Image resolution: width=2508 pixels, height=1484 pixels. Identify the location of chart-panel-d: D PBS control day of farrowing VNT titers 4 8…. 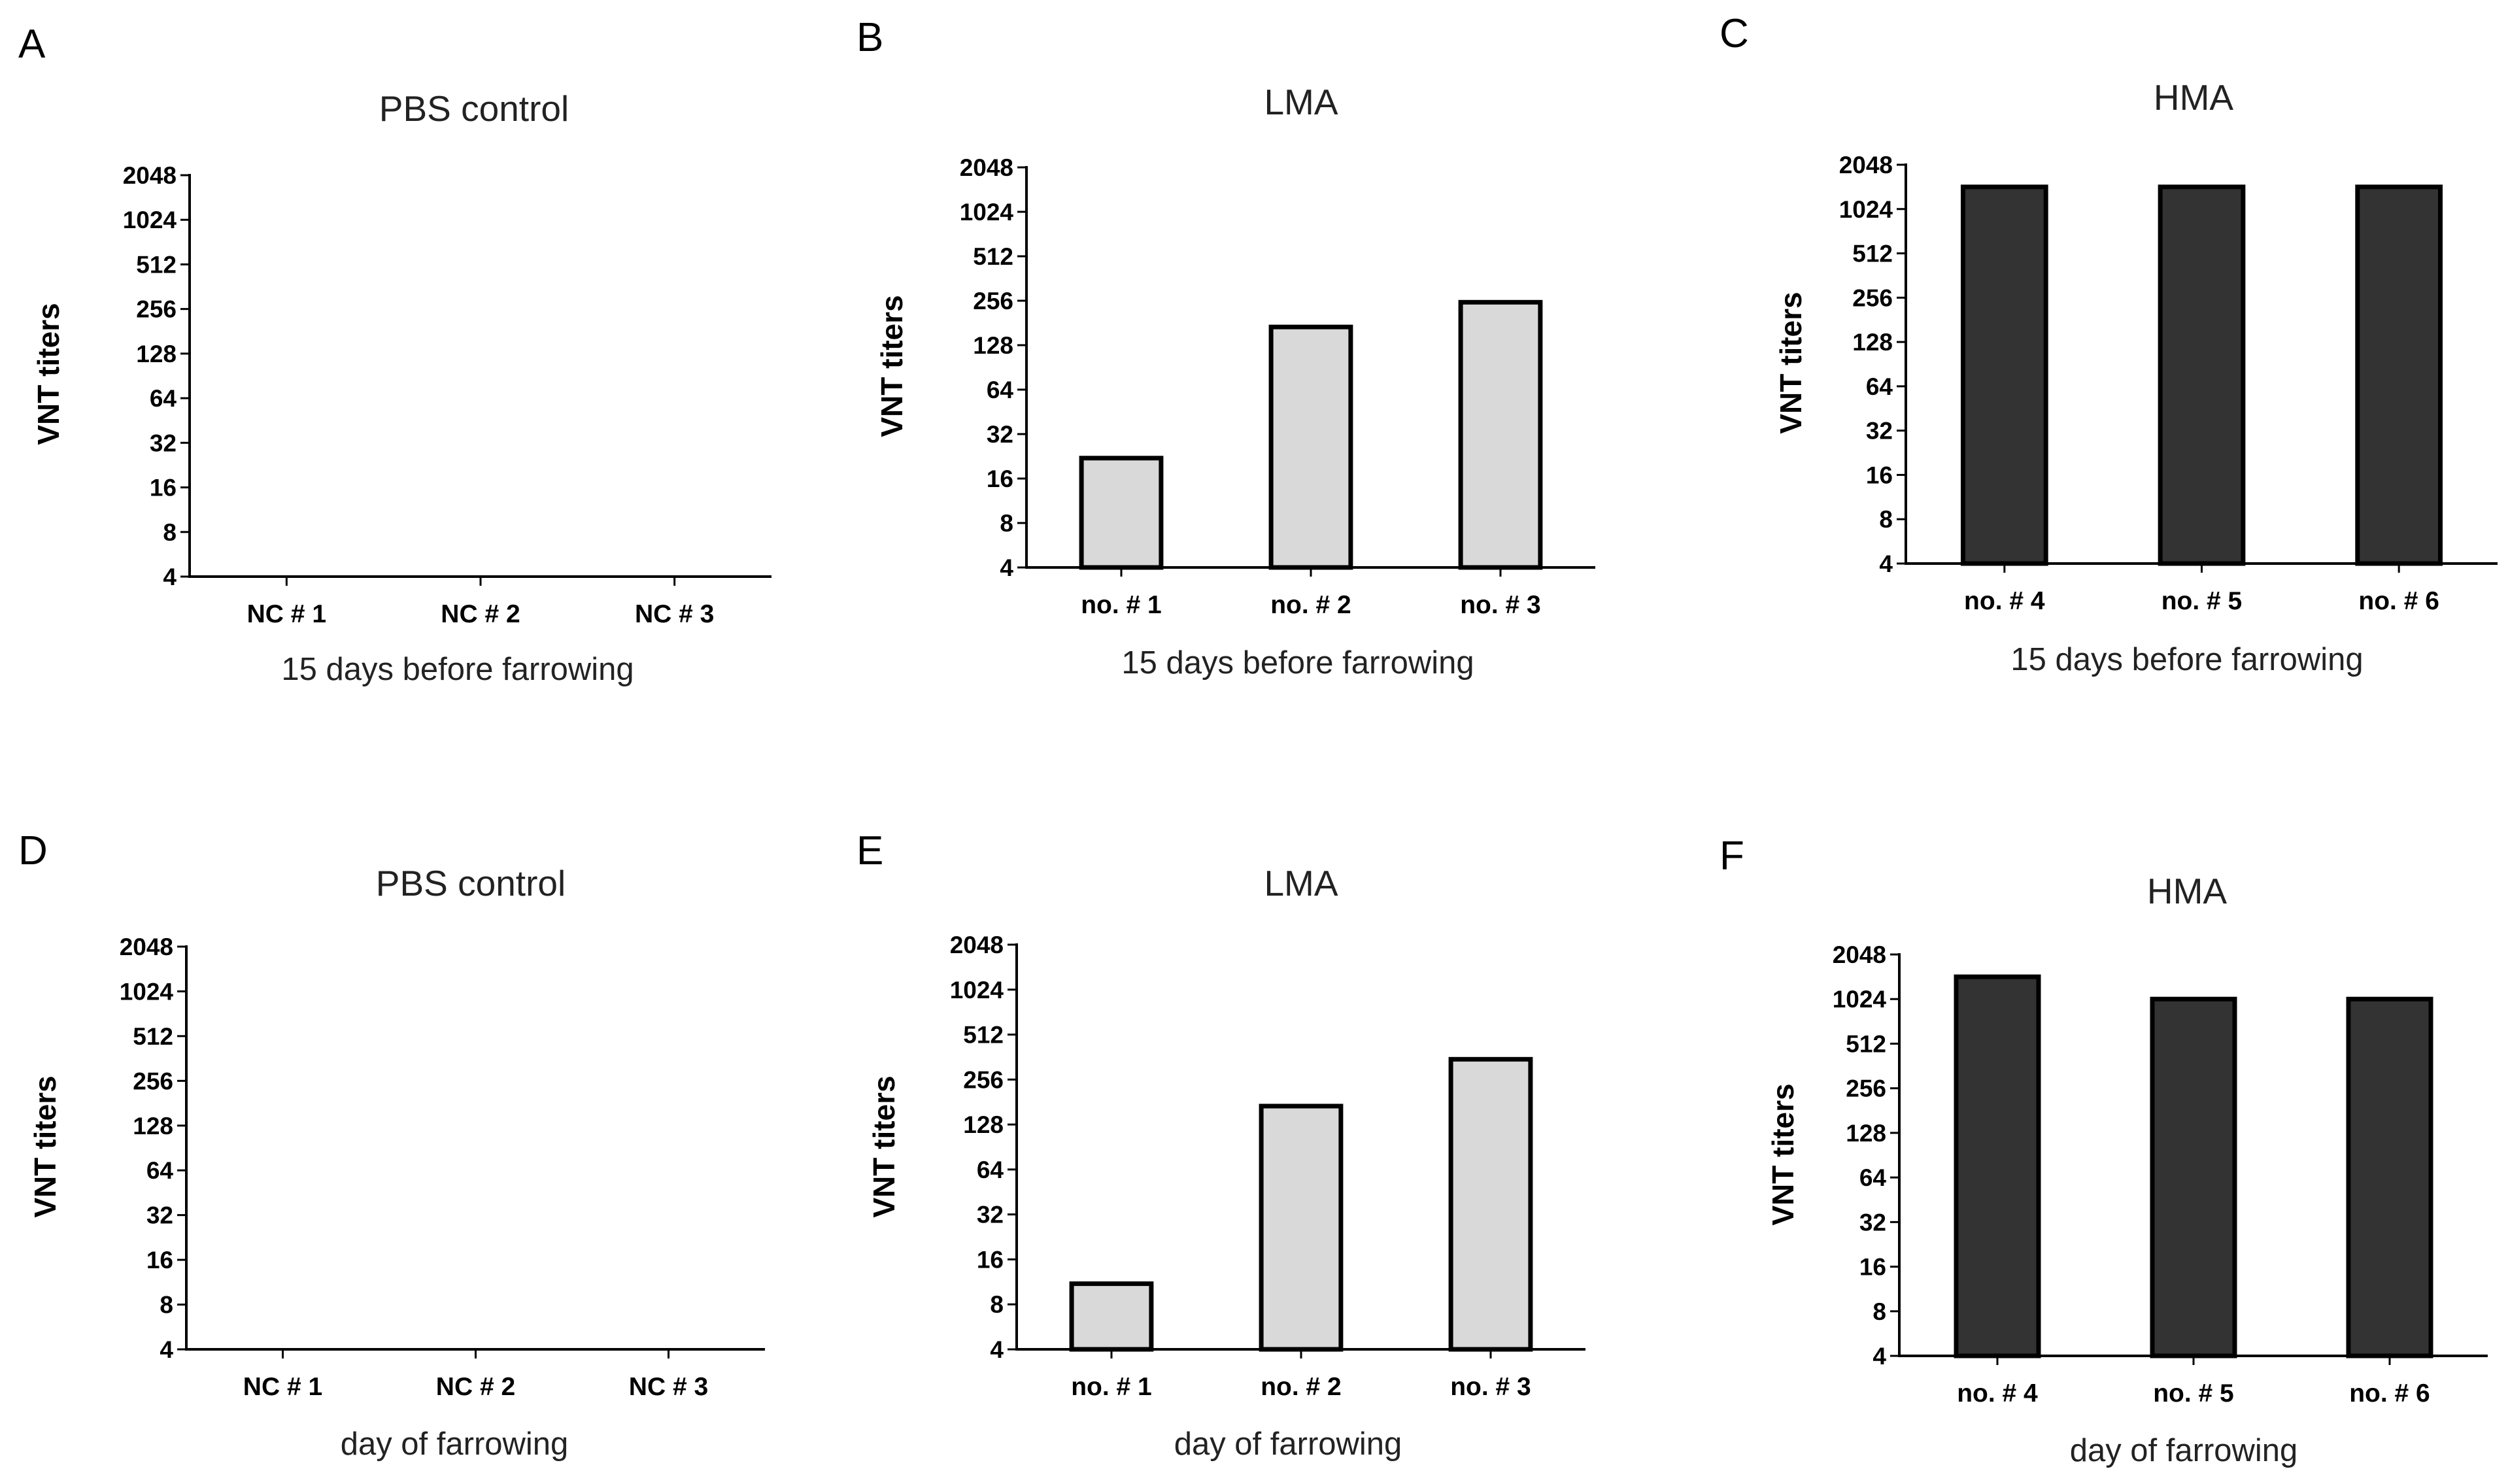
(391, 1145).